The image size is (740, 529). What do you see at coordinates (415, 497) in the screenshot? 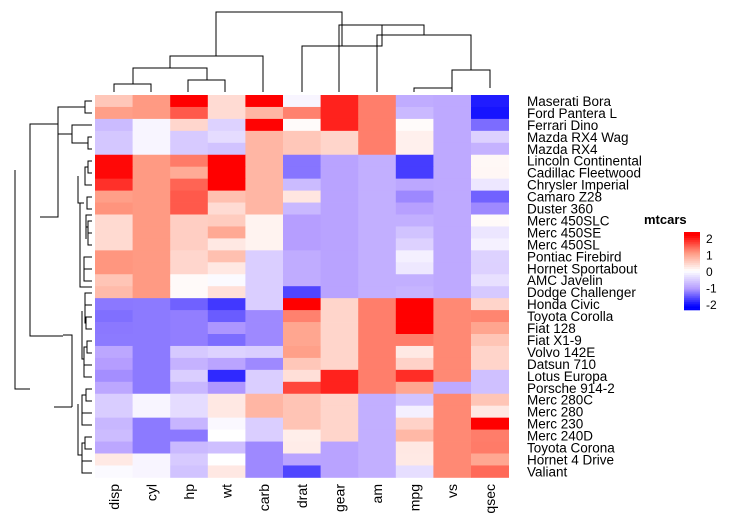
I see `column-label: mpg` at bounding box center [415, 497].